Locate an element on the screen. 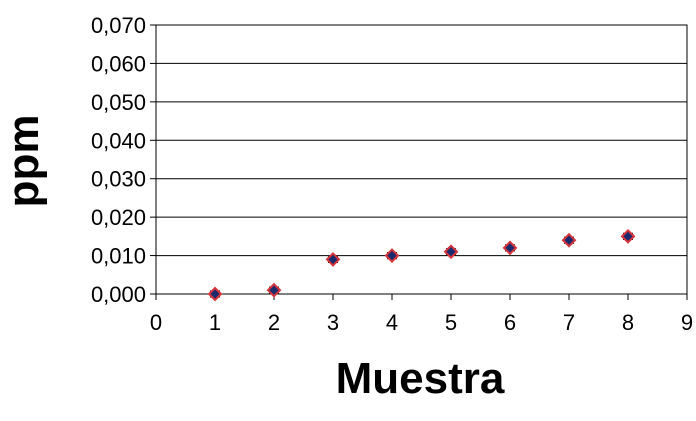  x-tick-label: 2 is located at coordinates (274, 322).